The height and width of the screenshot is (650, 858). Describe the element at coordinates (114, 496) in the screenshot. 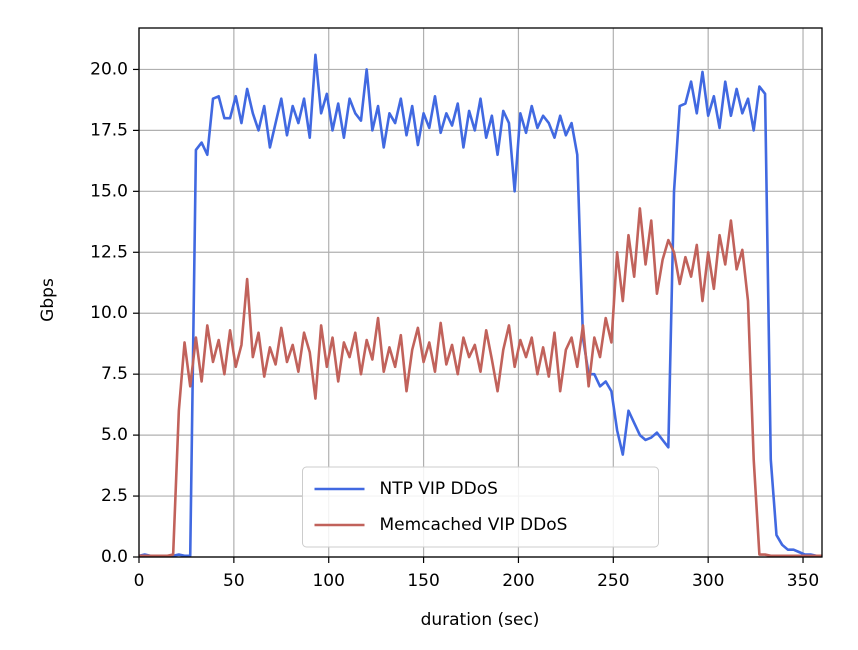

I see `y-tick-label: 2.5` at that location.